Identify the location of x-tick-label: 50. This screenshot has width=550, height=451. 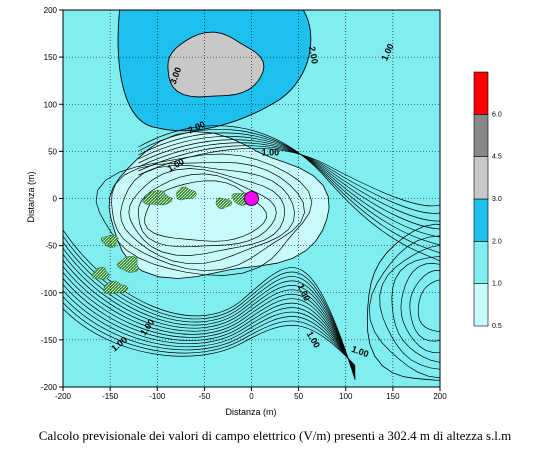
(298, 396).